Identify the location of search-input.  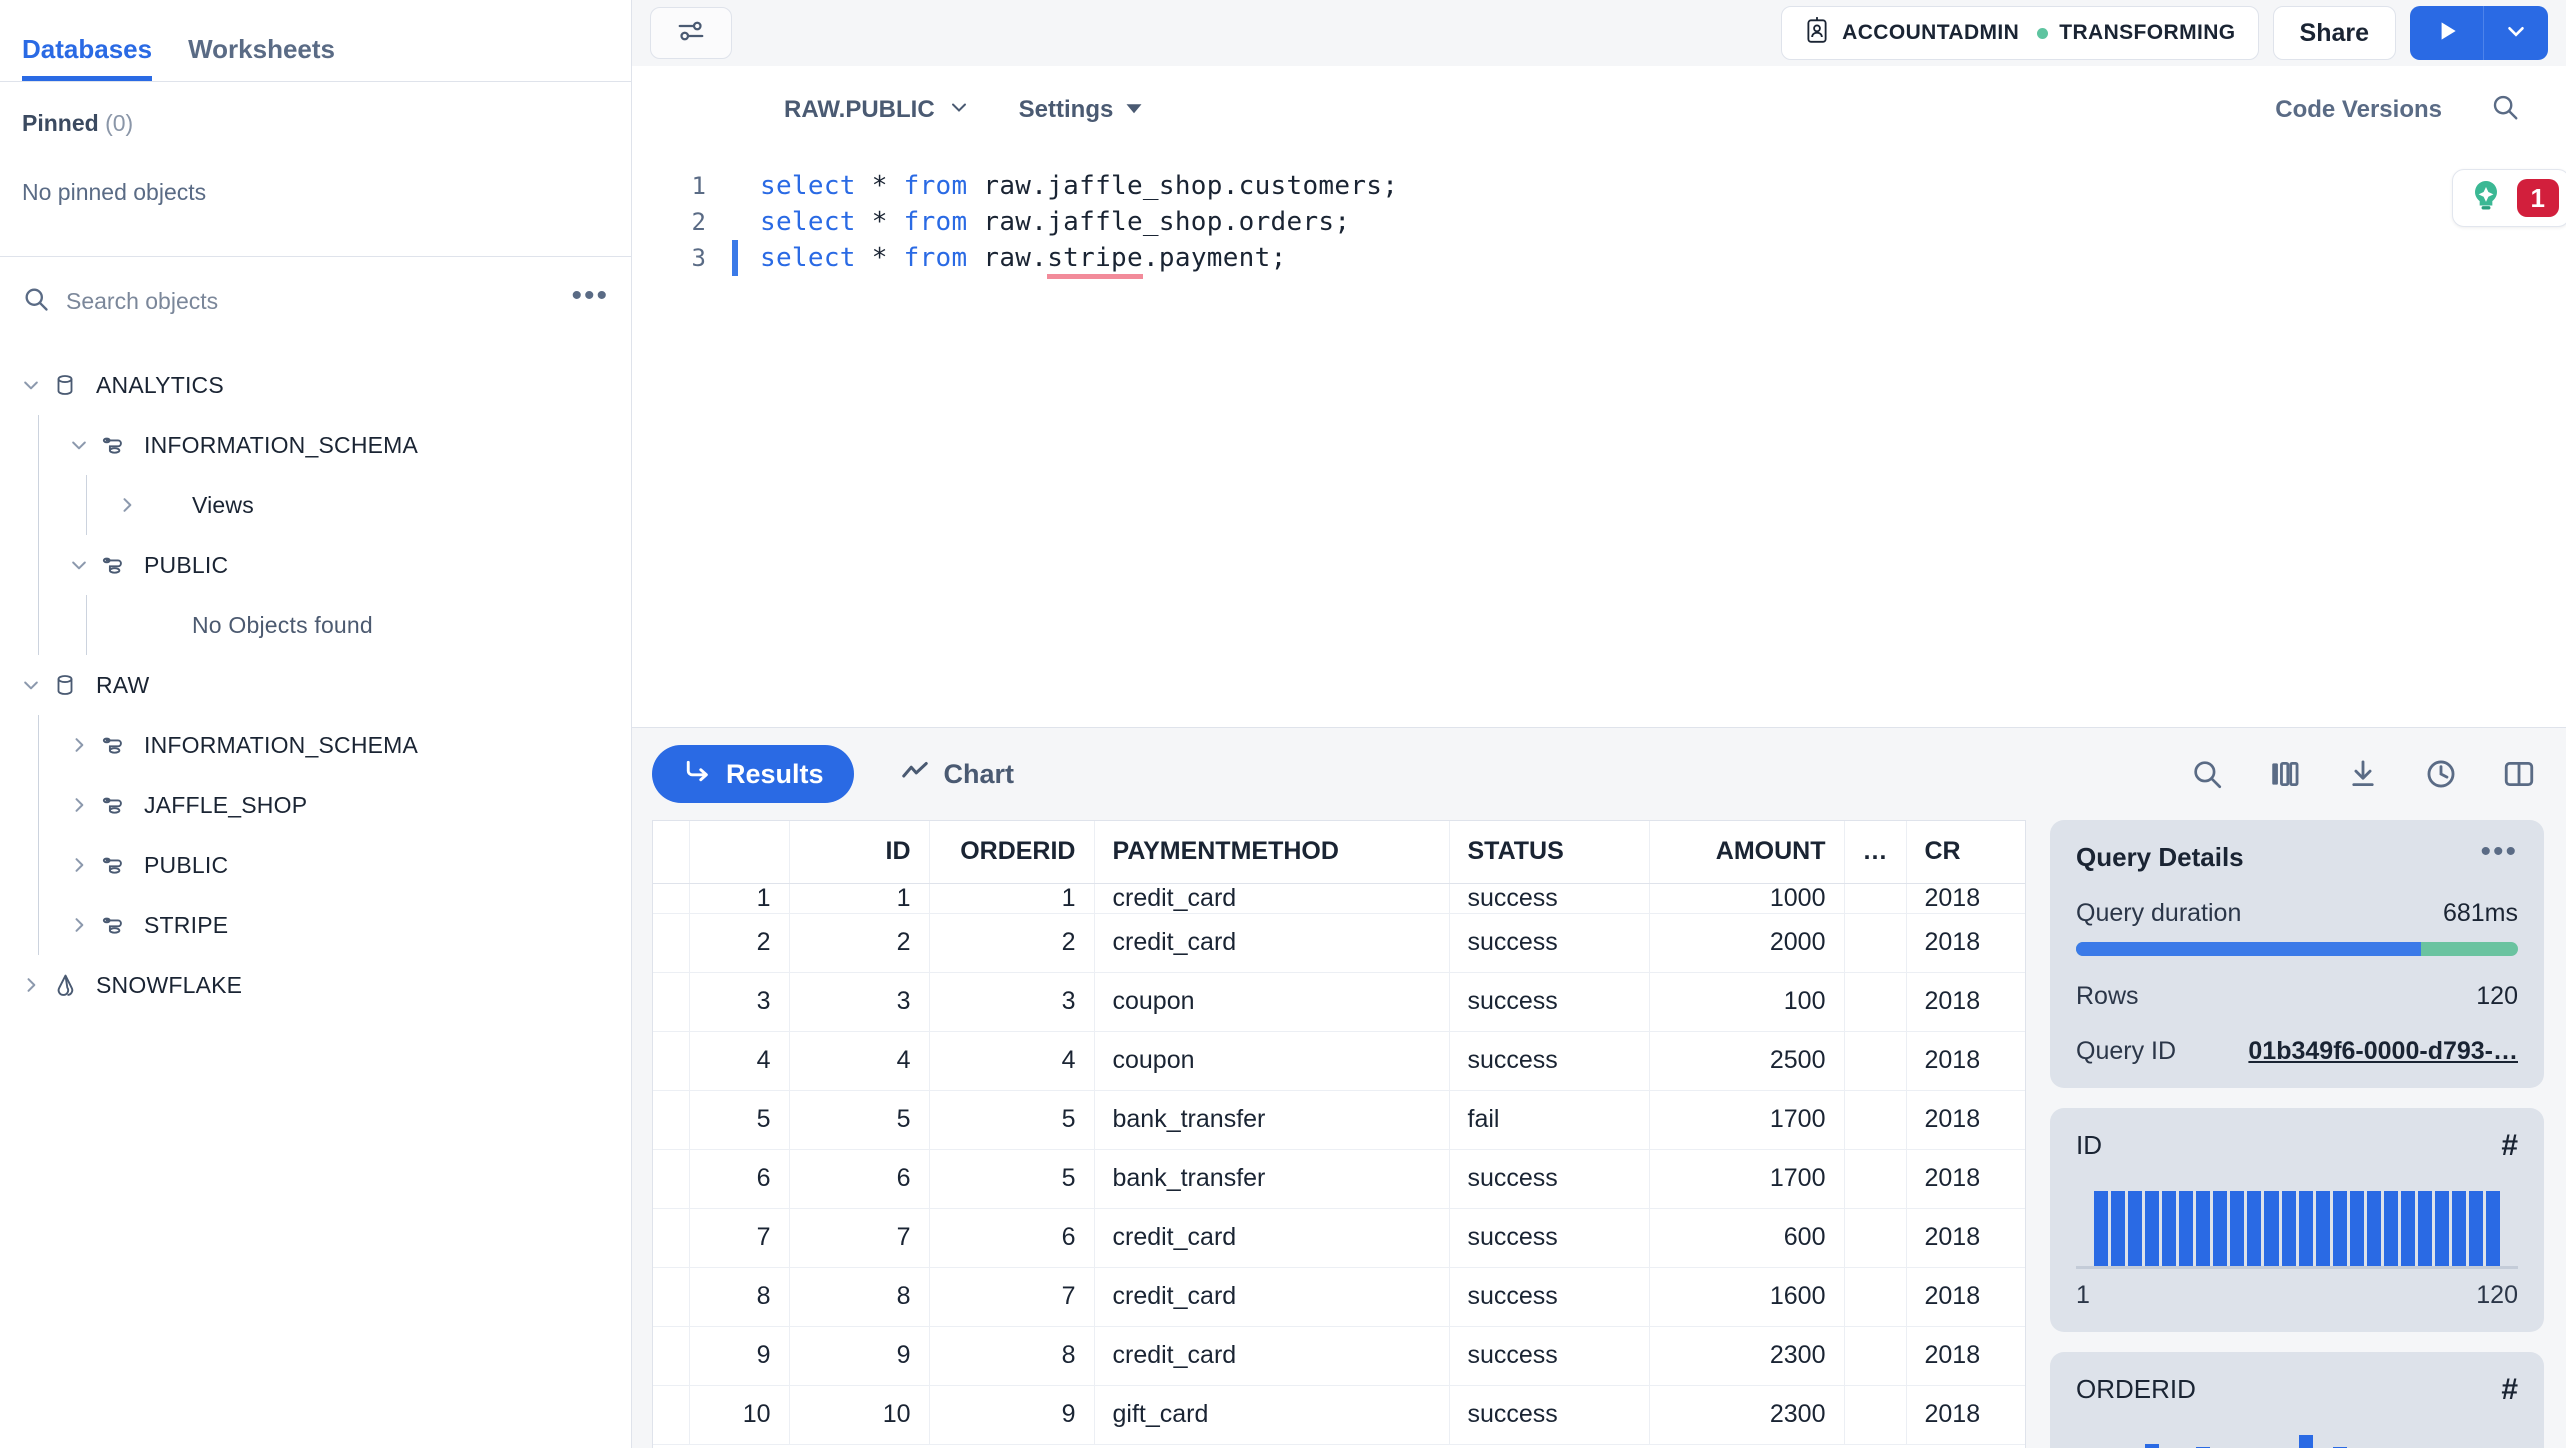
(311, 301).